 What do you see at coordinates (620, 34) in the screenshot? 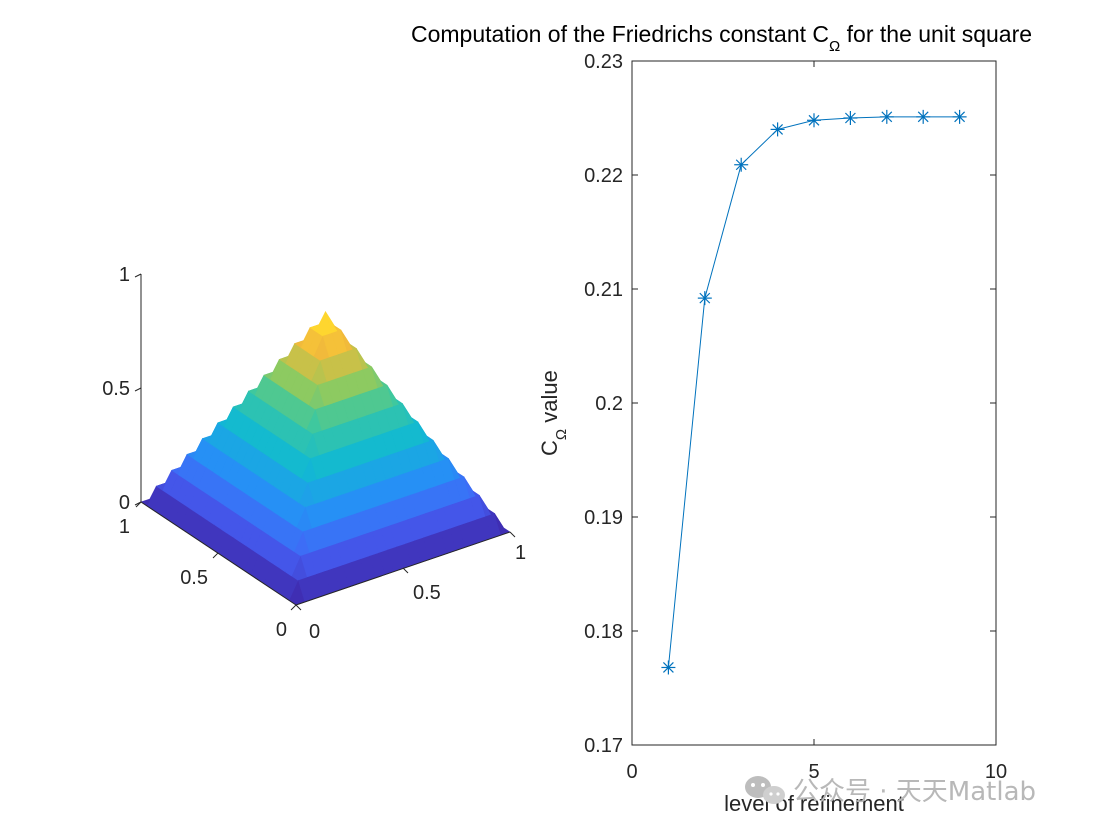
I see `chart-title-main: Computation of the Friedrichs constant C` at bounding box center [620, 34].